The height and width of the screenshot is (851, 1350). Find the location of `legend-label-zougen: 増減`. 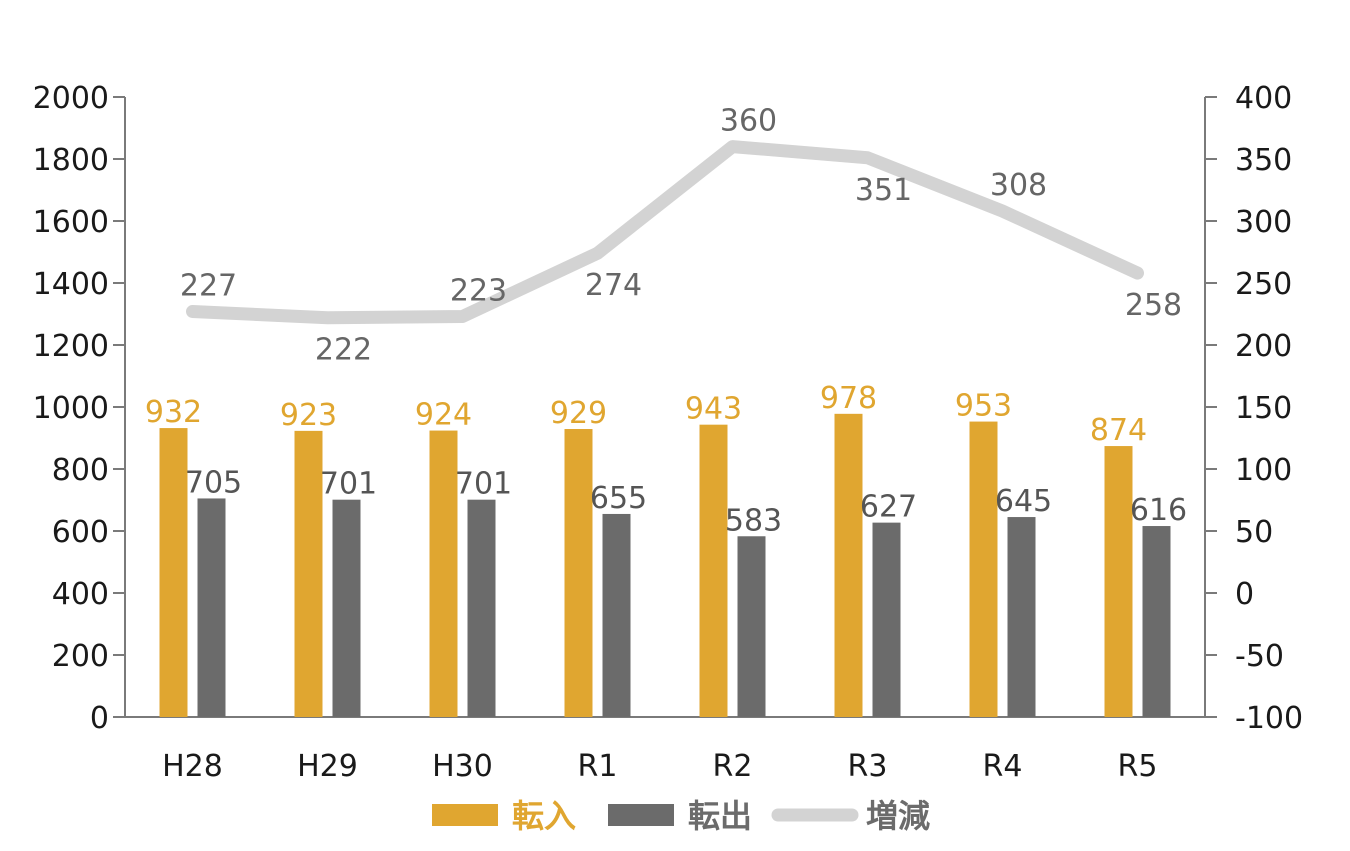

legend-label-zougen: 増減 is located at coordinates (898, 816).